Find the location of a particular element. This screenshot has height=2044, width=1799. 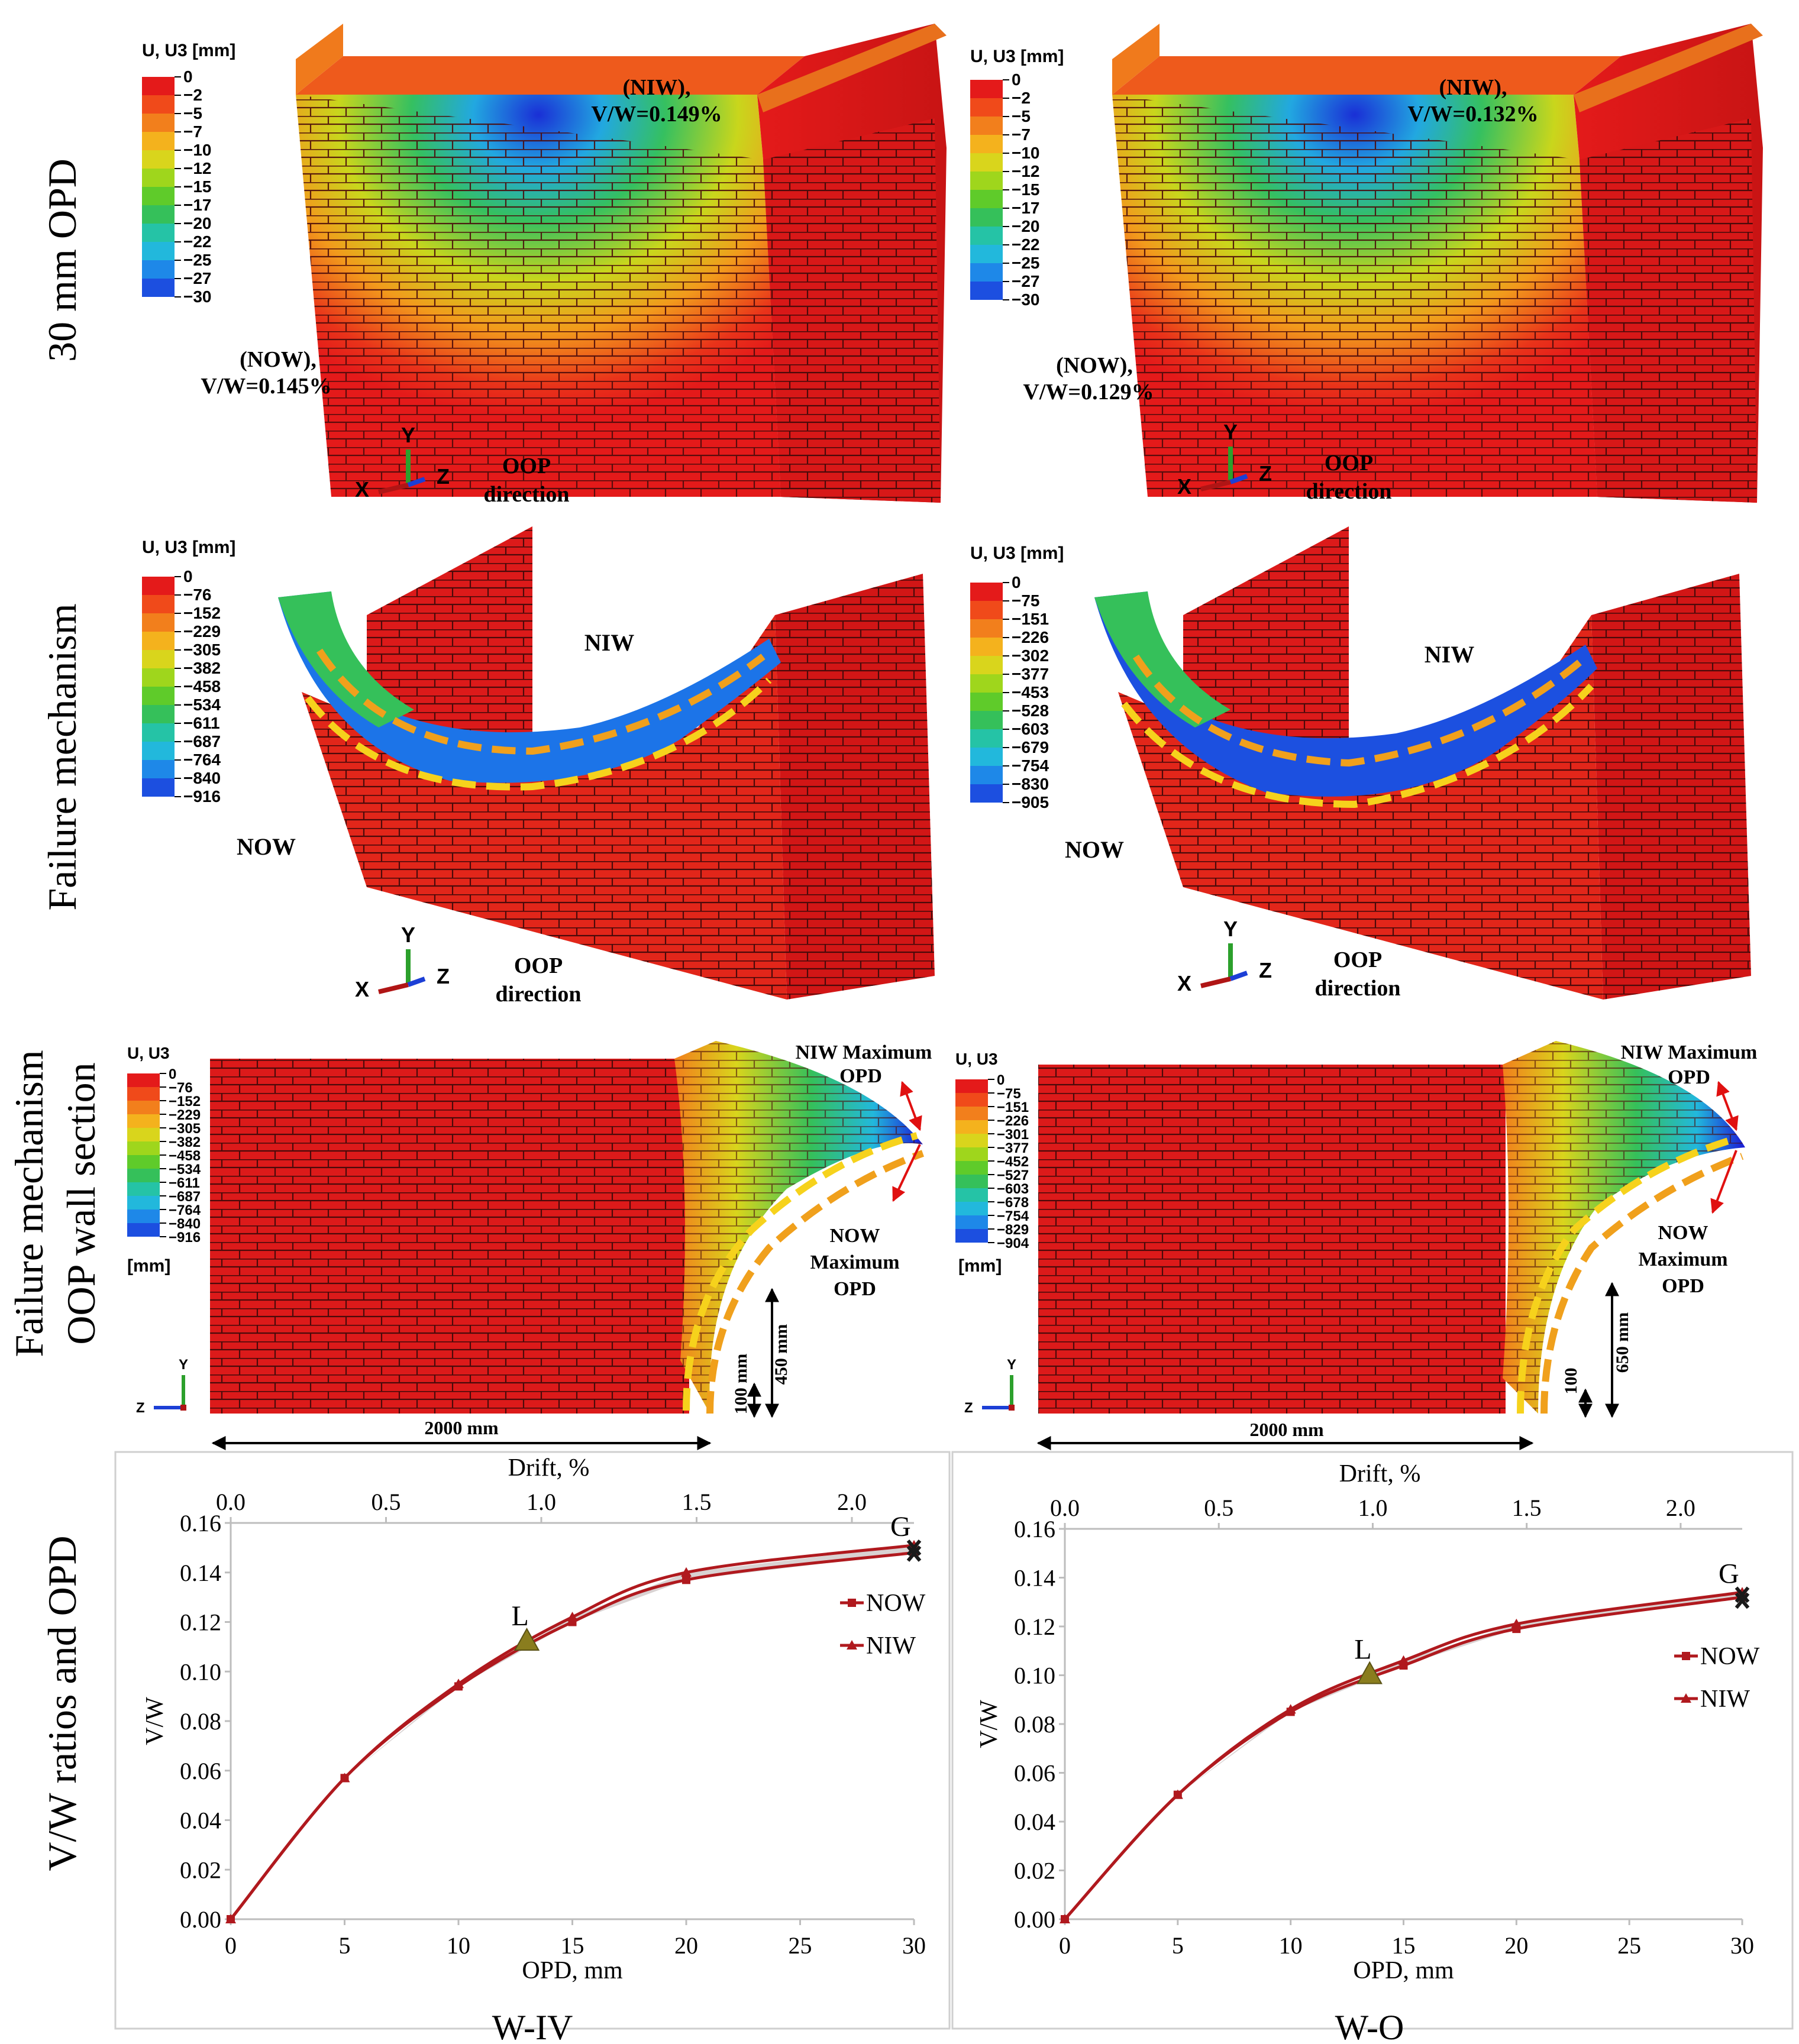

x2-tick-label: 2.0 is located at coordinates (1680, 1508).